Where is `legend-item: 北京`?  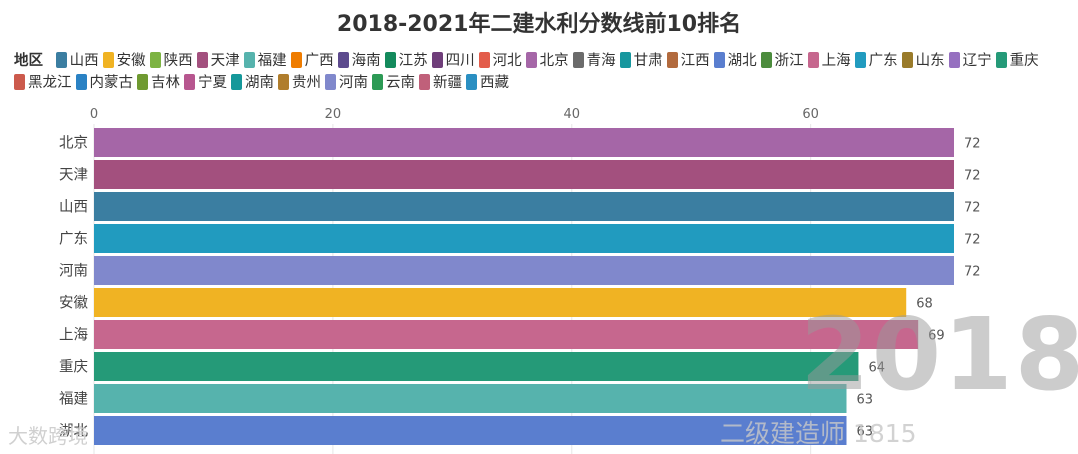 legend-item: 北京 is located at coordinates (547, 61).